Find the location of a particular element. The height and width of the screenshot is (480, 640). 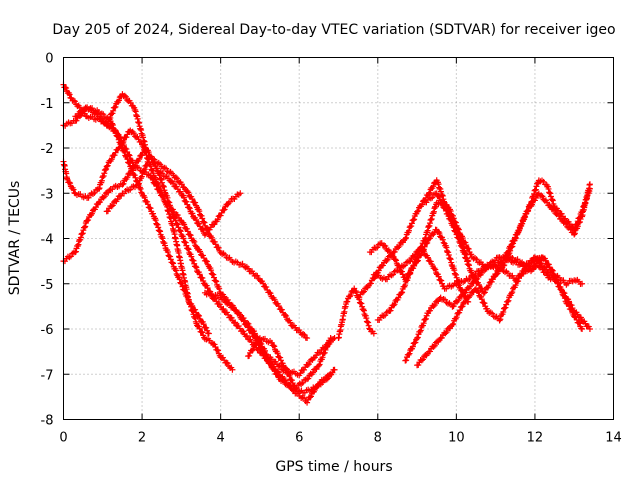

x-tick-label: 0 is located at coordinates (63, 438).